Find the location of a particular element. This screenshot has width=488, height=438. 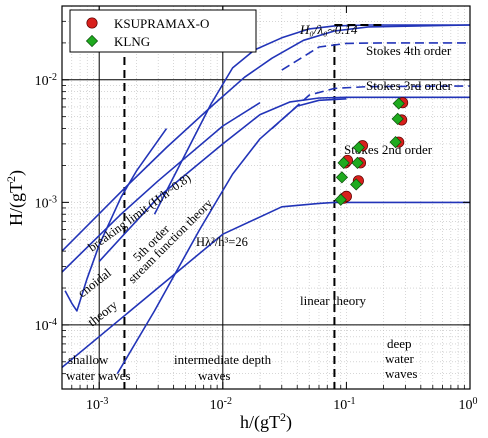

legend-label: KSUPRAMAX-O is located at coordinates (161, 23).